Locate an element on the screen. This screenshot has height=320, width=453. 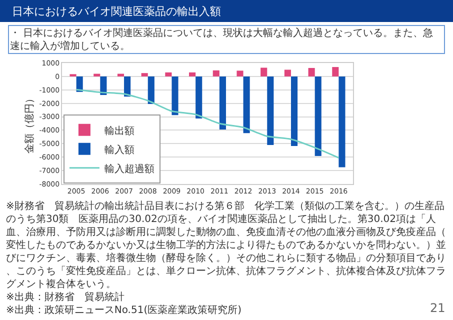
legend-label: 輸出額 is located at coordinates (119, 130).